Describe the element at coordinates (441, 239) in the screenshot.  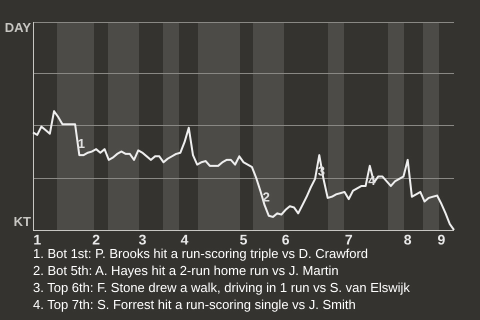
I see `x-tick-label: 9` at that location.